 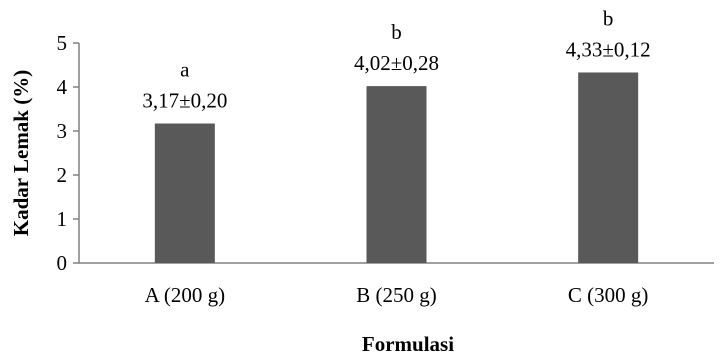 I want to click on data-label-value: 4,33±0,12, so click(x=608, y=49).